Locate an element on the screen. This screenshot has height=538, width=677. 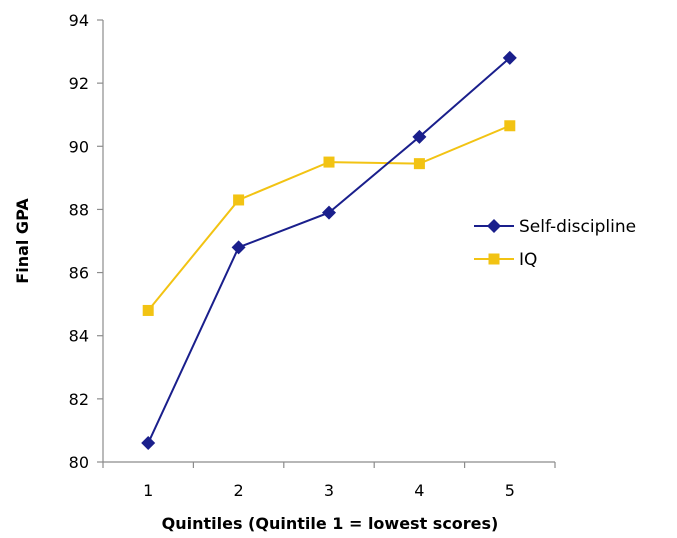
x-axis: 1 2 3 4 5 is located at coordinates (329, 480).